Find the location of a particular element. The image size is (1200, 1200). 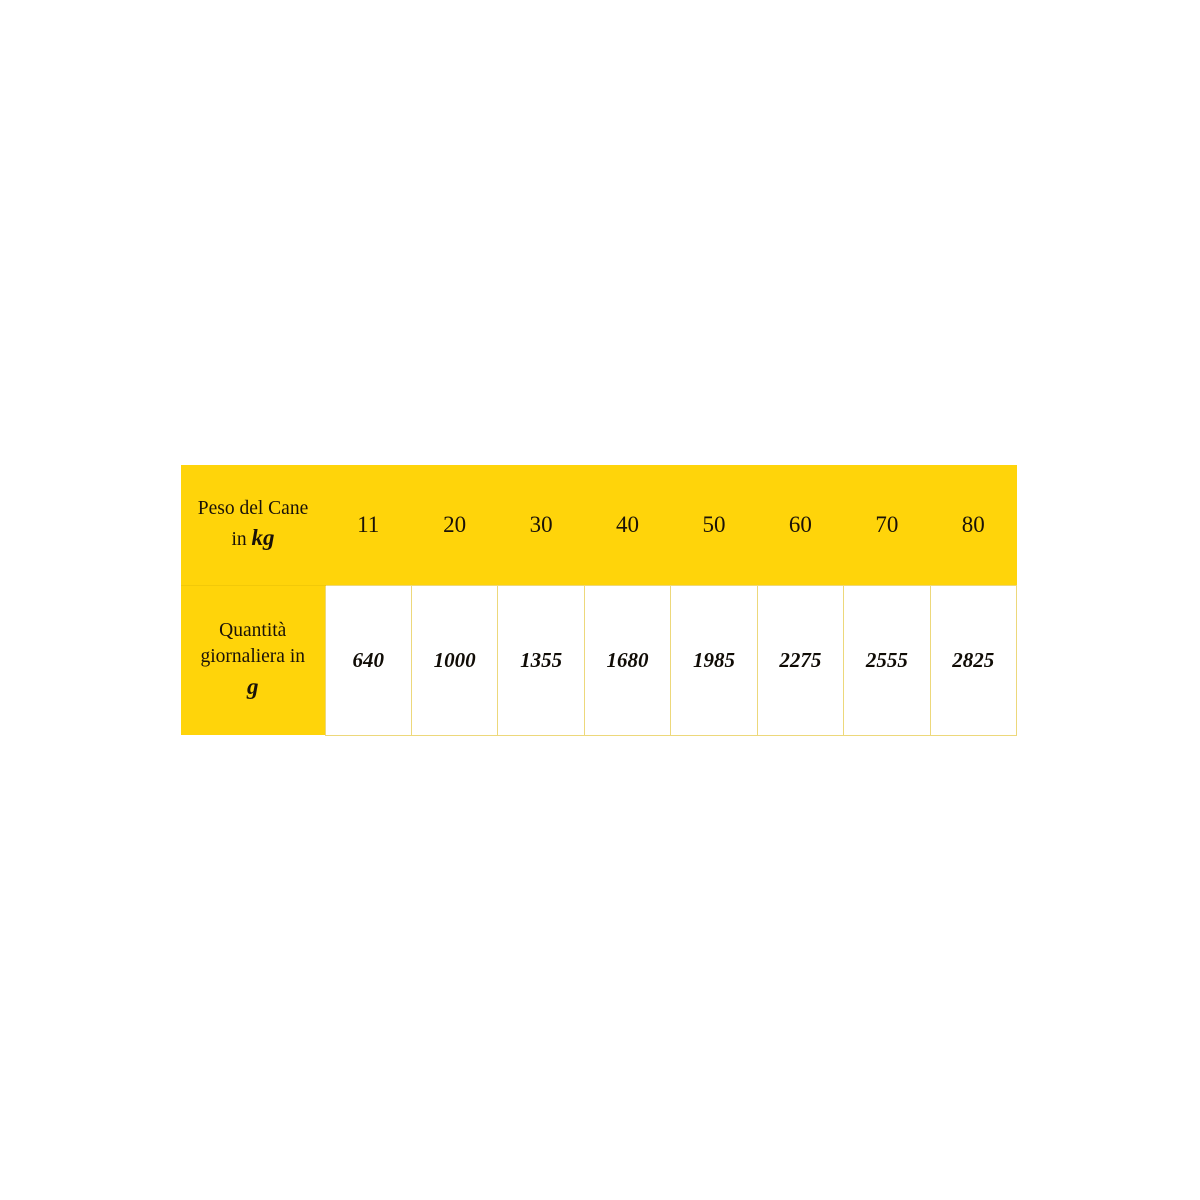

row-header-quantity-line2: giornaliera in is located at coordinates (253, 657).